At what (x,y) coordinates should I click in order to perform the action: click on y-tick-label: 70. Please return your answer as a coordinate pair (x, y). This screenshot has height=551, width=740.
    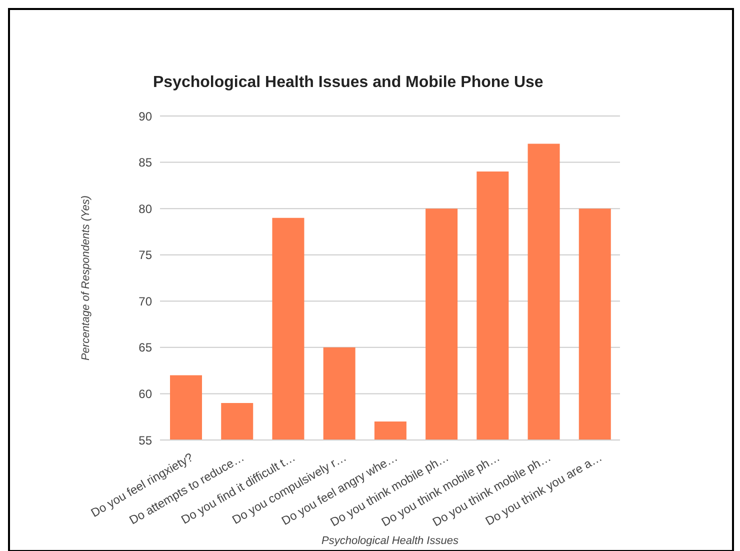
    Looking at the image, I should click on (145, 301).